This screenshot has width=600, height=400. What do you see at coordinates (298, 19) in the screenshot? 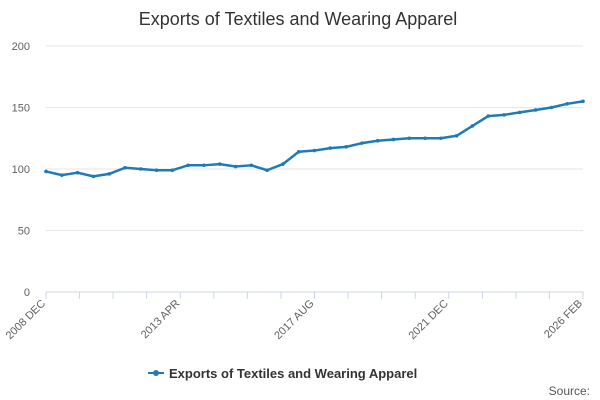
I see `chart-title: Exports of Textiles and Wearing Apparel` at bounding box center [298, 19].